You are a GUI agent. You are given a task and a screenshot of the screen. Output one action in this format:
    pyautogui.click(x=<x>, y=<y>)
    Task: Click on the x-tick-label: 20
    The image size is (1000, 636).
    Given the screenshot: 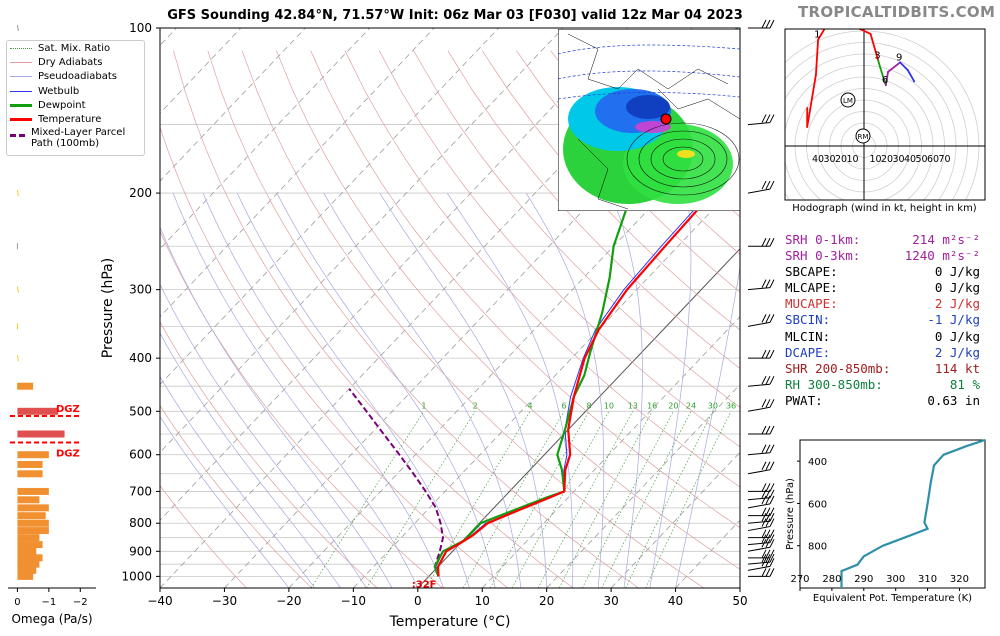 What is the action you would take?
    pyautogui.click(x=546, y=601)
    